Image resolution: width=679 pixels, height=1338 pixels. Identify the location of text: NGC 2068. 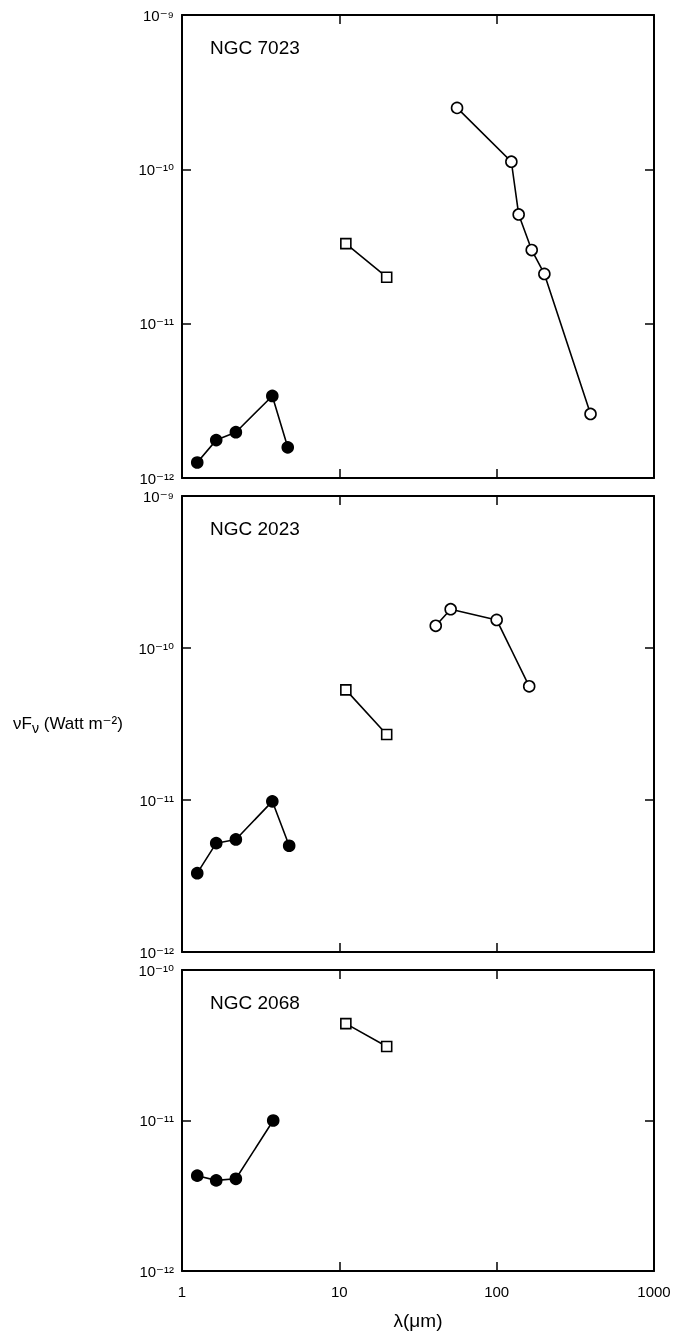
(255, 1002).